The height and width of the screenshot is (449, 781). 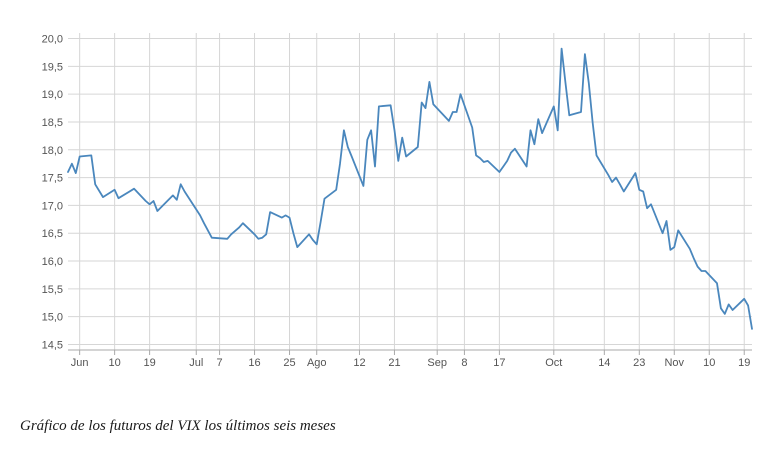 I want to click on x-tick-label: 8, so click(x=464, y=363).